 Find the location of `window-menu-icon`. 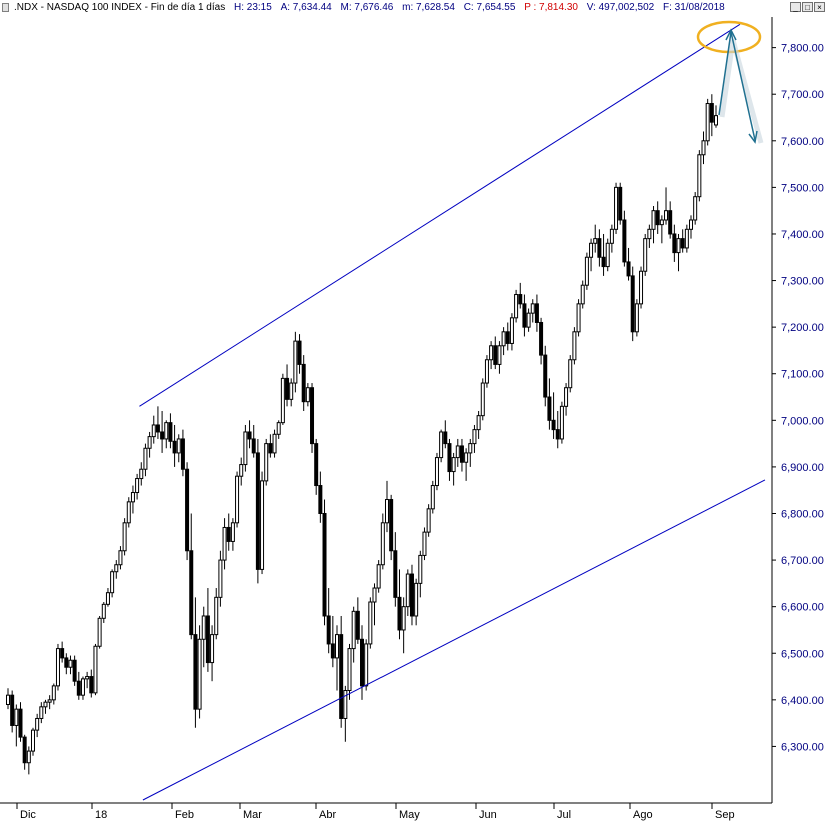

window-menu-icon is located at coordinates (5, 7).